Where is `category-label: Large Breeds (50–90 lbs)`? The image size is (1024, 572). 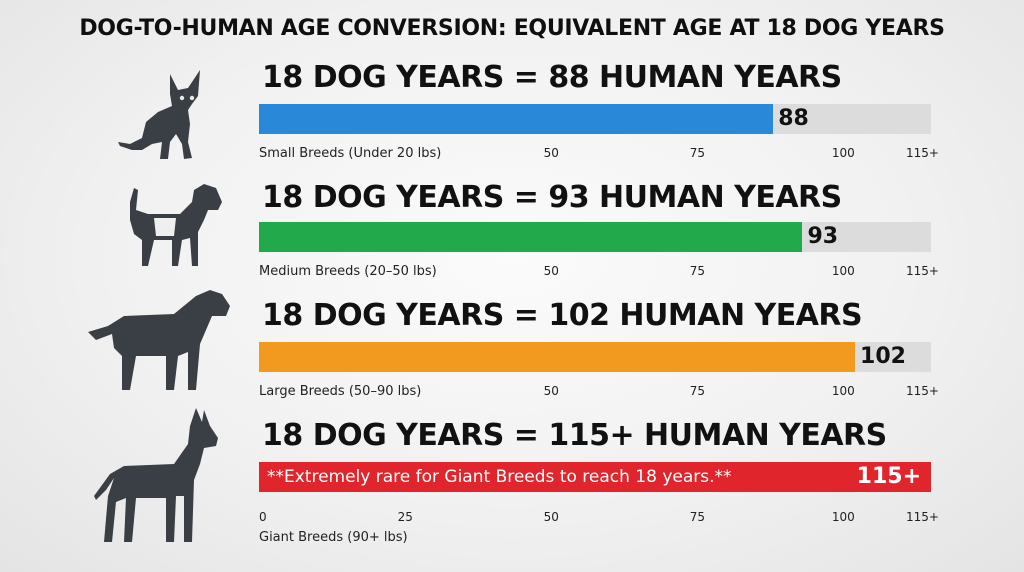
category-label: Large Breeds (50–90 lbs) is located at coordinates (340, 391).